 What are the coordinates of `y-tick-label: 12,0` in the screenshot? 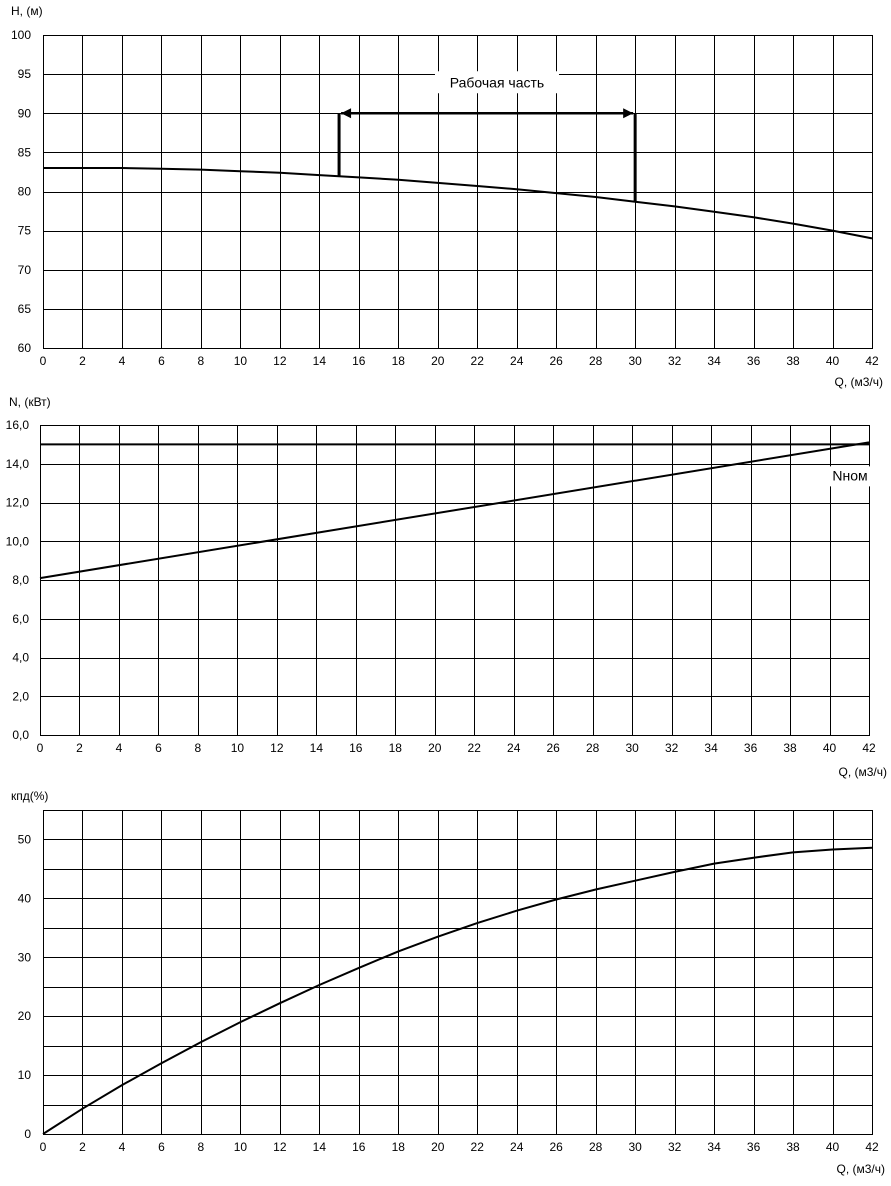 It's located at (18, 503).